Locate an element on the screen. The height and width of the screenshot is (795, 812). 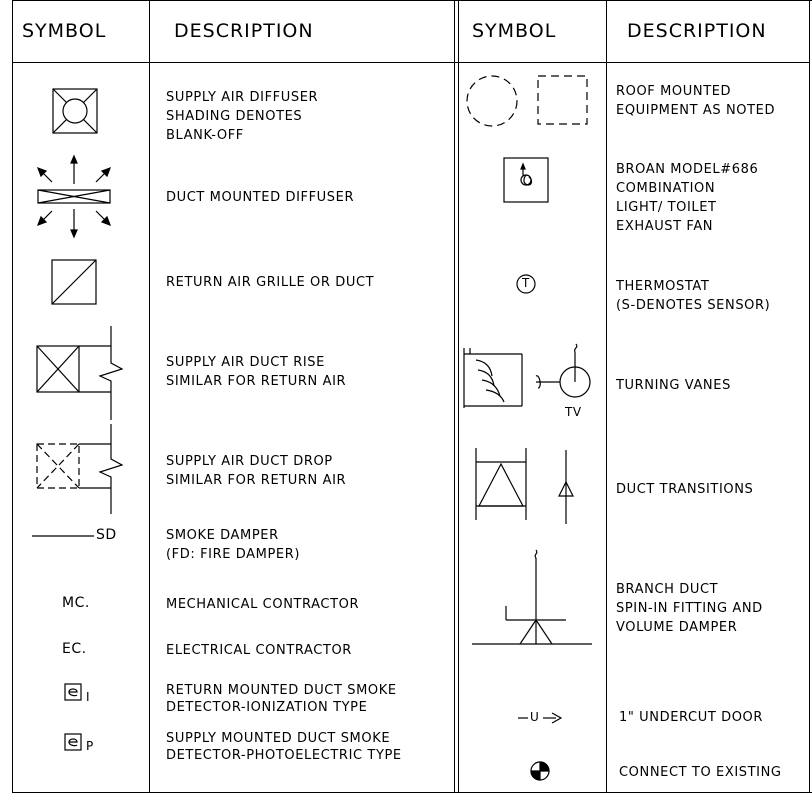
roof-equipment-icon is located at coordinates (527, 101).